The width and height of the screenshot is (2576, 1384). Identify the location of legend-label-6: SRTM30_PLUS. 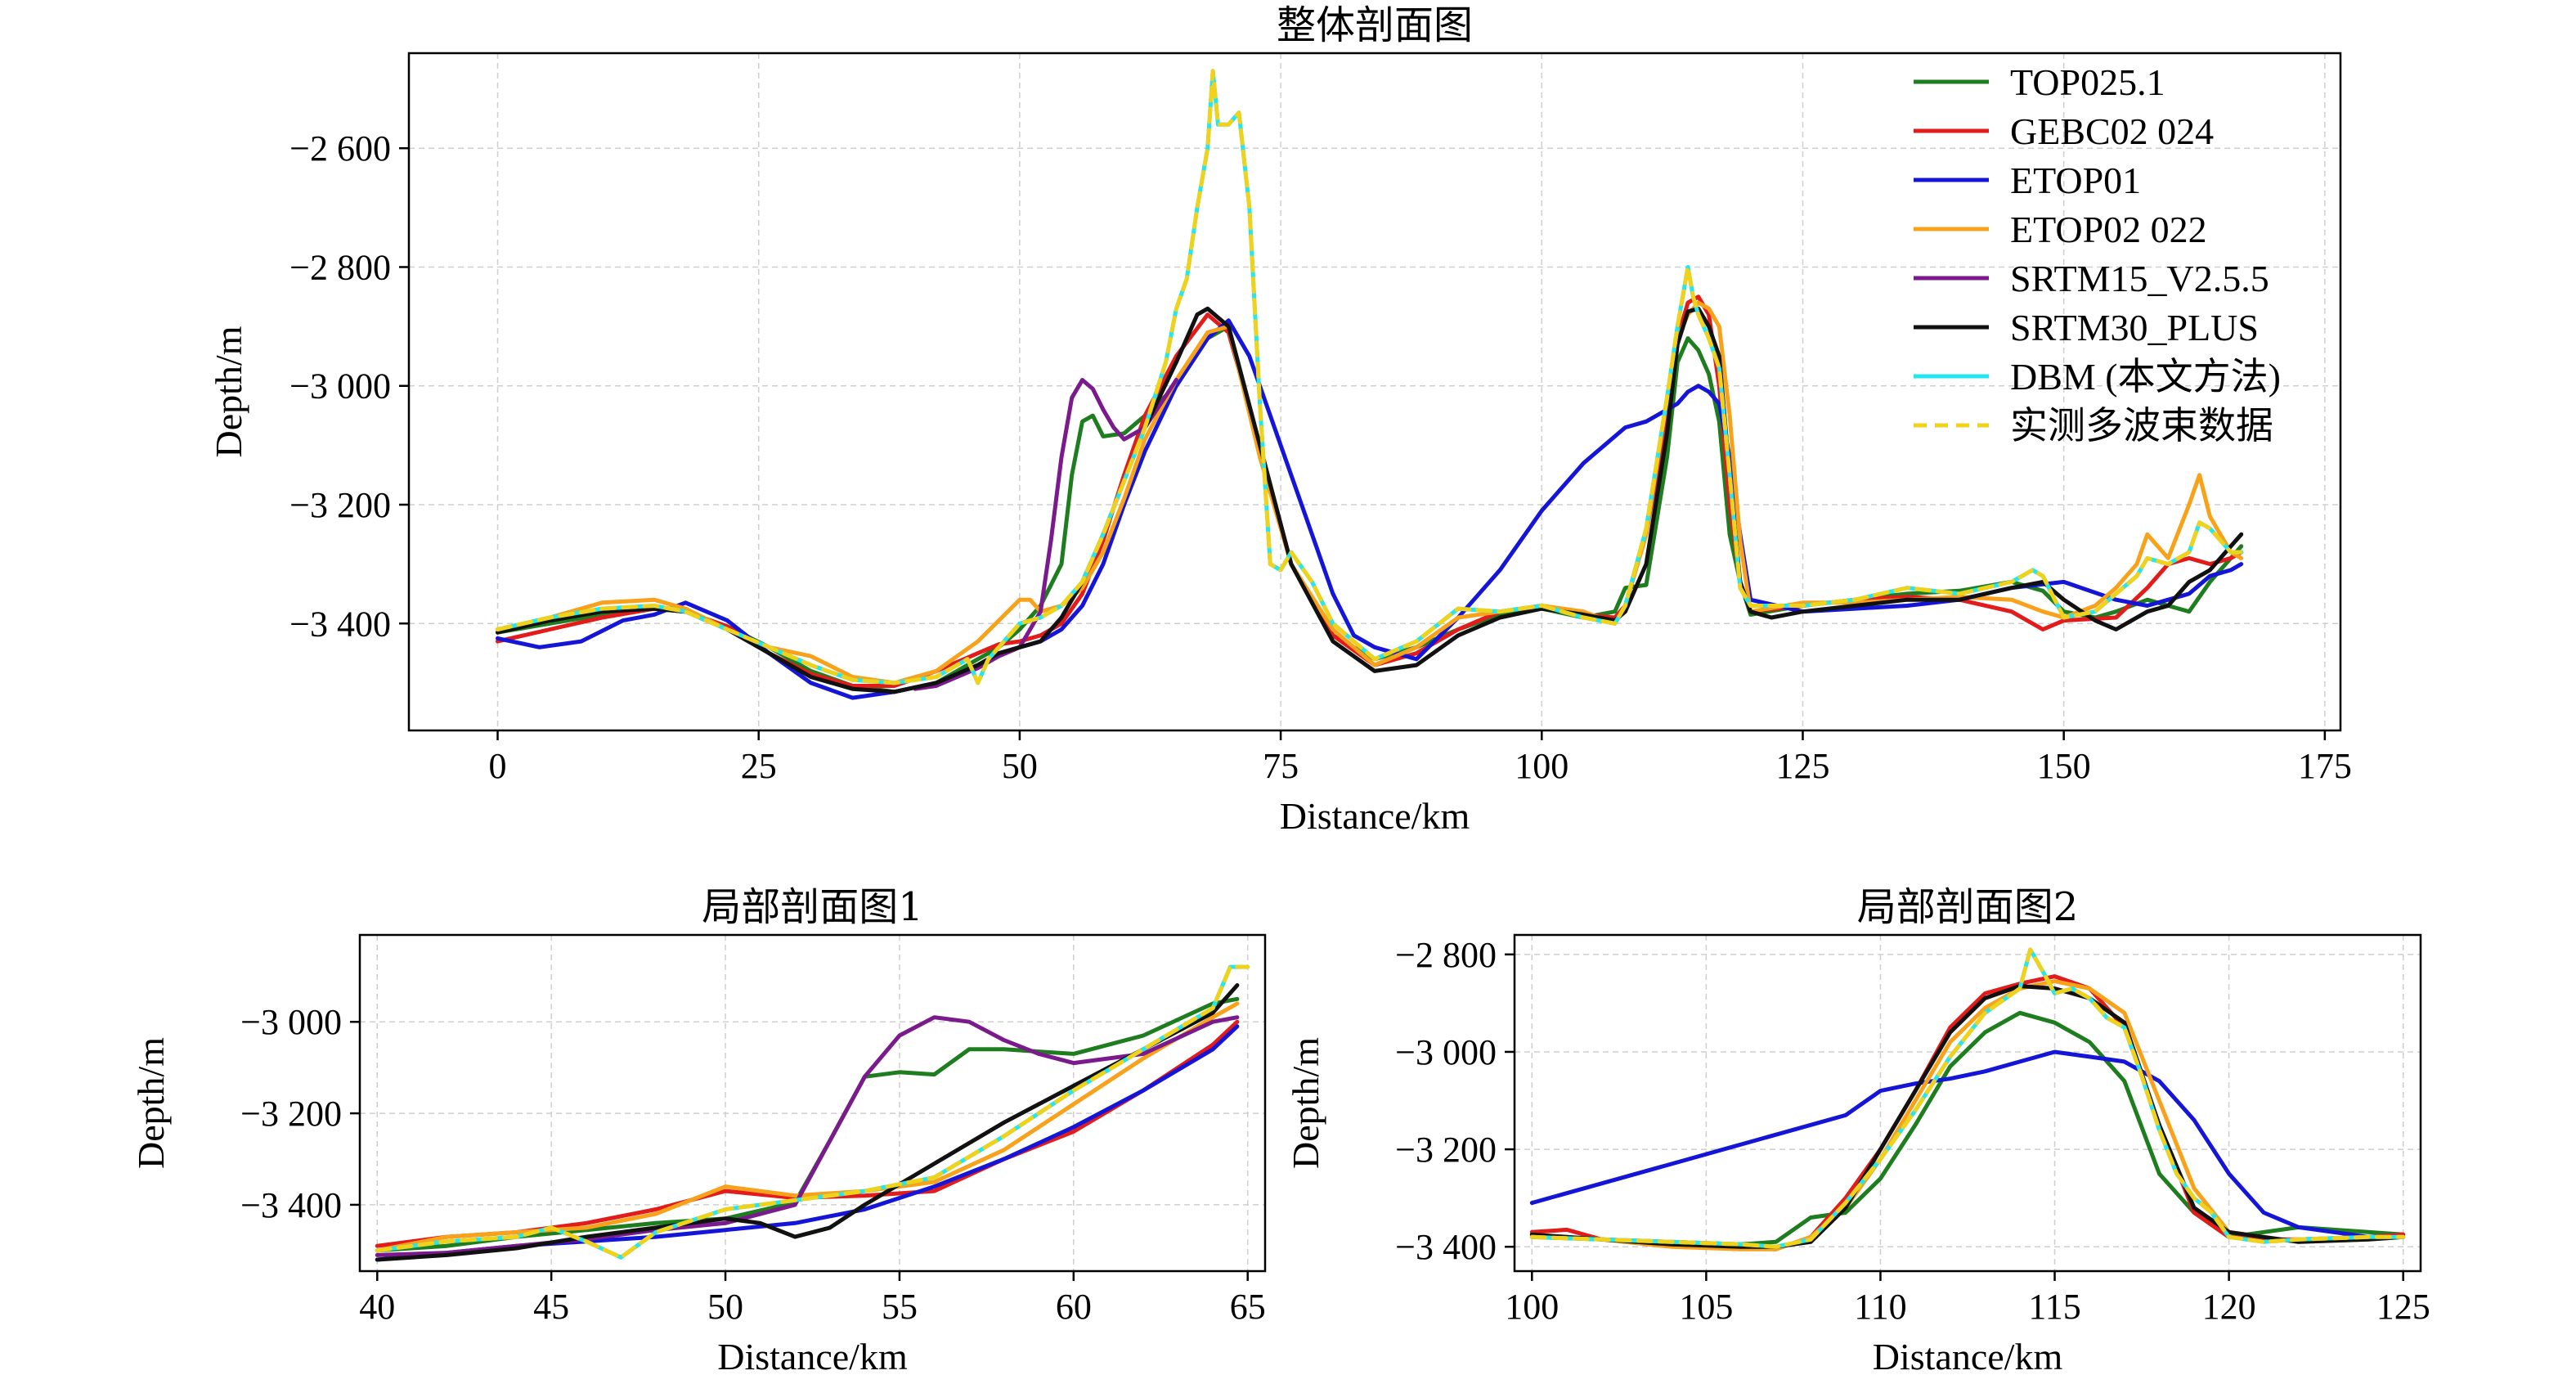
(2134, 327).